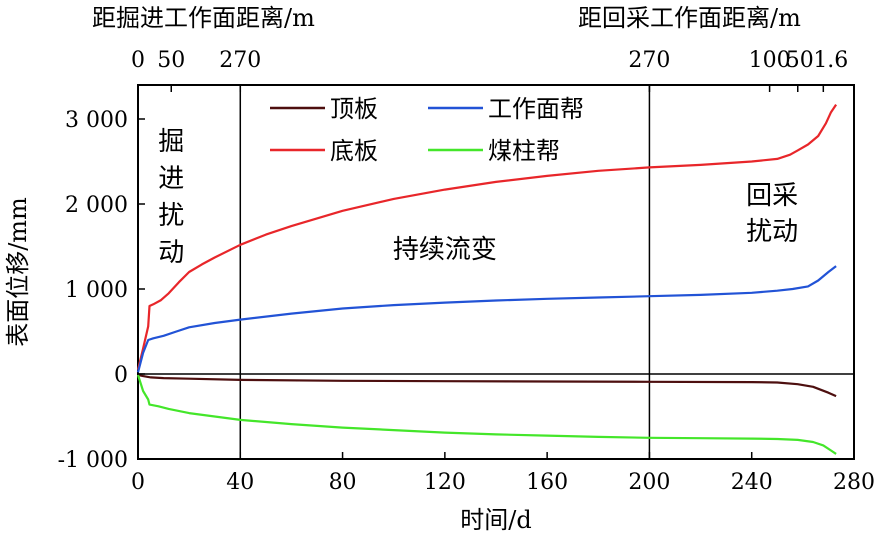  What do you see at coordinates (96, 120) in the screenshot?
I see `y-tick-label: 3 000` at bounding box center [96, 120].